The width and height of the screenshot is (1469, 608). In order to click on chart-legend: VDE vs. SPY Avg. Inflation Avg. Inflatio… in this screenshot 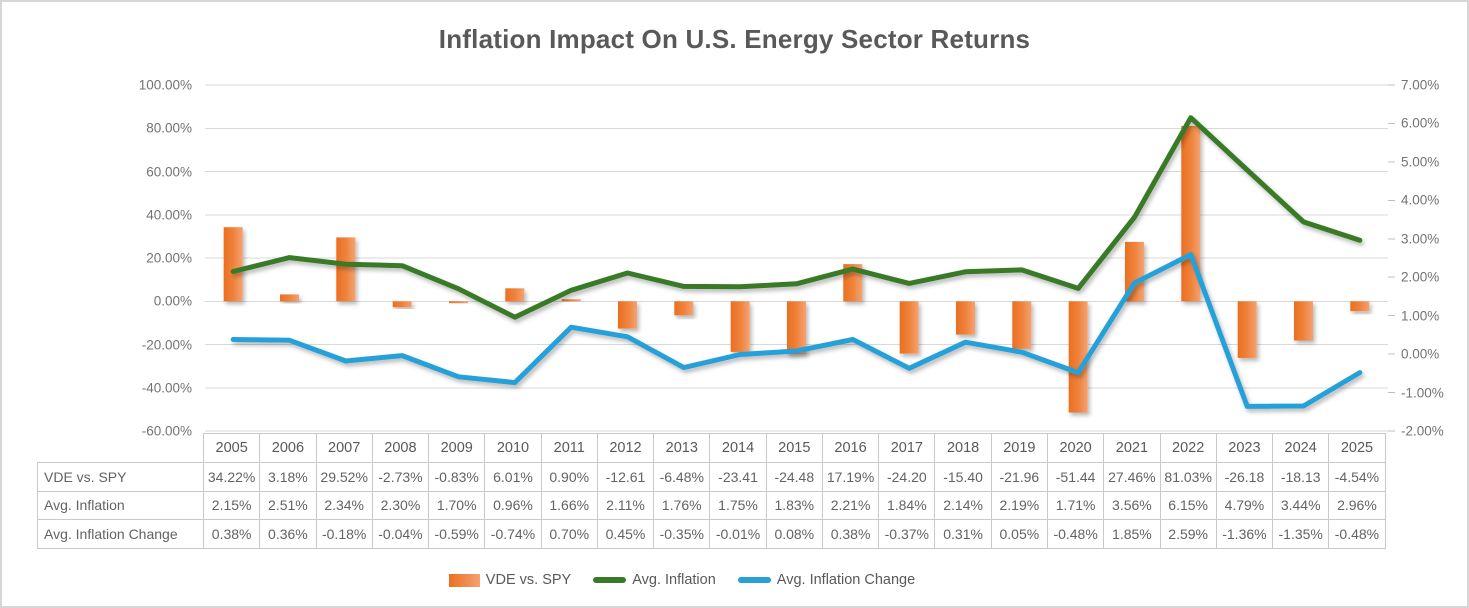, I will do `click(682, 580)`.